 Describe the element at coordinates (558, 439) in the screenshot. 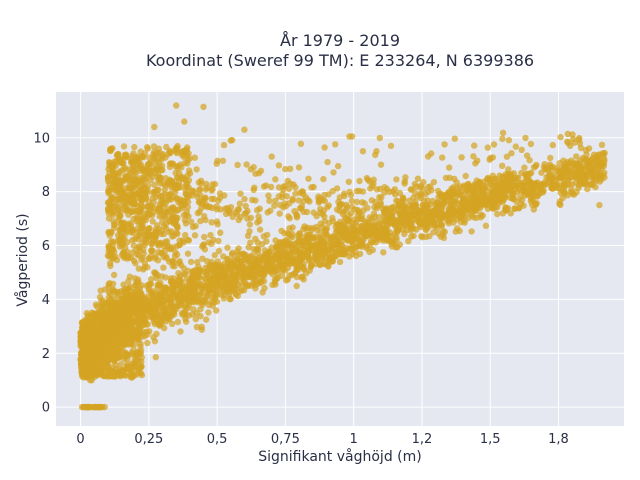

I see `x-tick-label: 1,8` at that location.